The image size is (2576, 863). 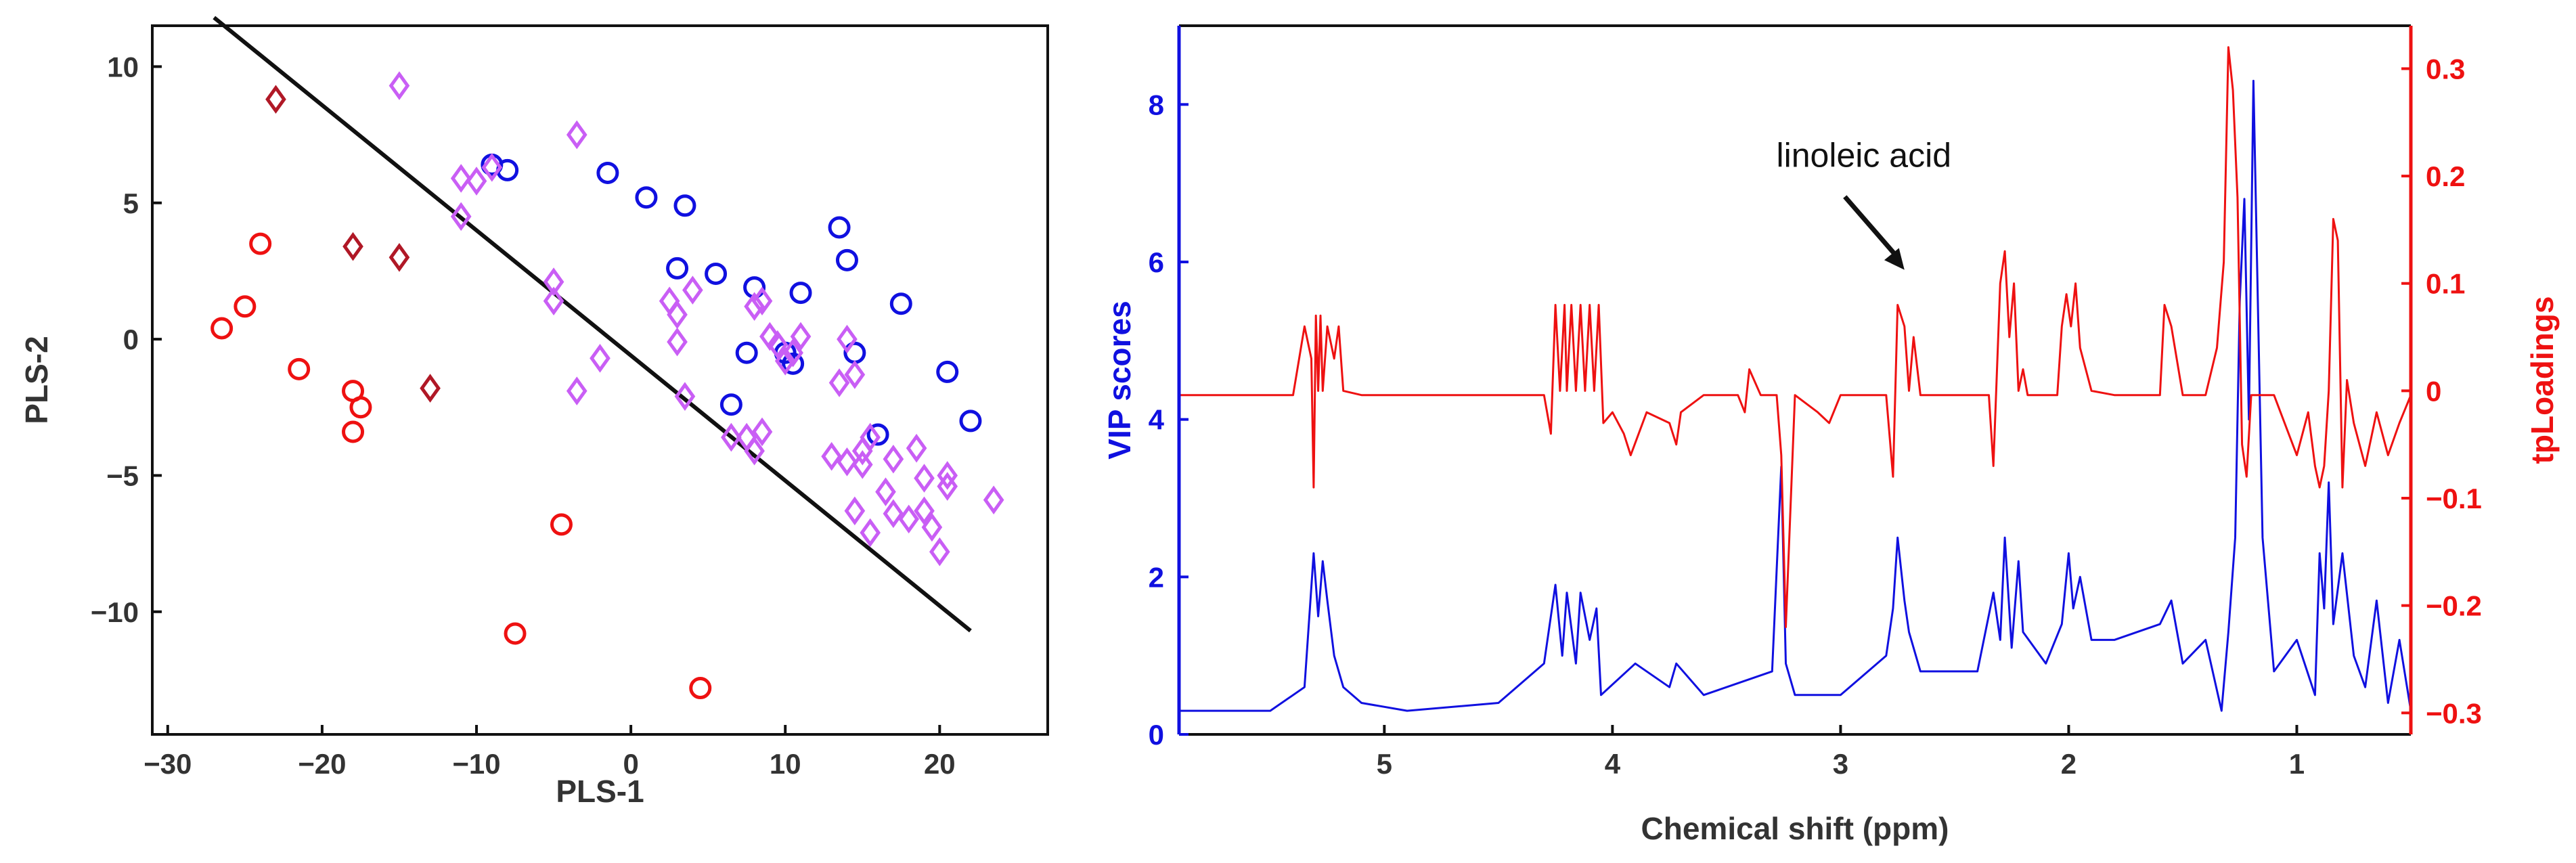 I want to click on x-tick-label: 0, so click(x=630, y=764).